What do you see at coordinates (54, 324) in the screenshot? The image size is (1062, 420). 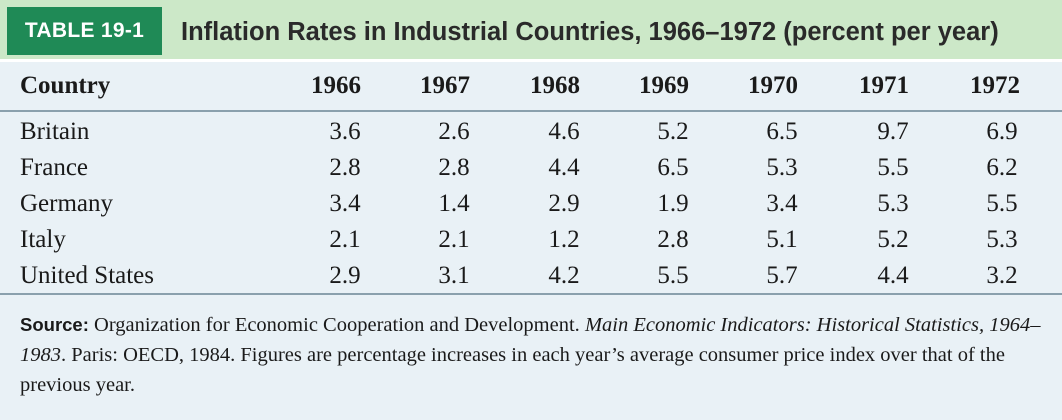 I see `source-label: Source:` at bounding box center [54, 324].